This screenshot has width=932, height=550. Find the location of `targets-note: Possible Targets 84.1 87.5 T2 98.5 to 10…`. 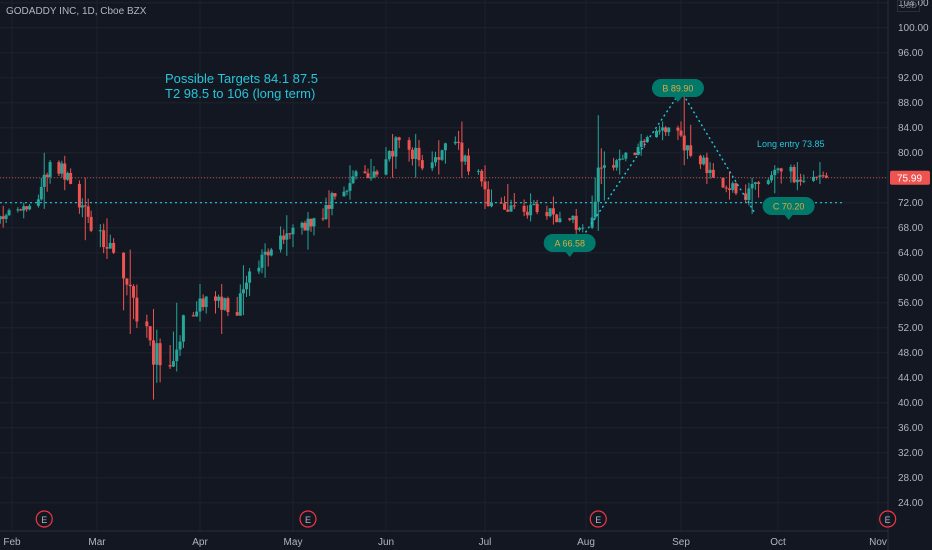

targets-note: Possible Targets 84.1 87.5 T2 98.5 to 10… is located at coordinates (241, 86).